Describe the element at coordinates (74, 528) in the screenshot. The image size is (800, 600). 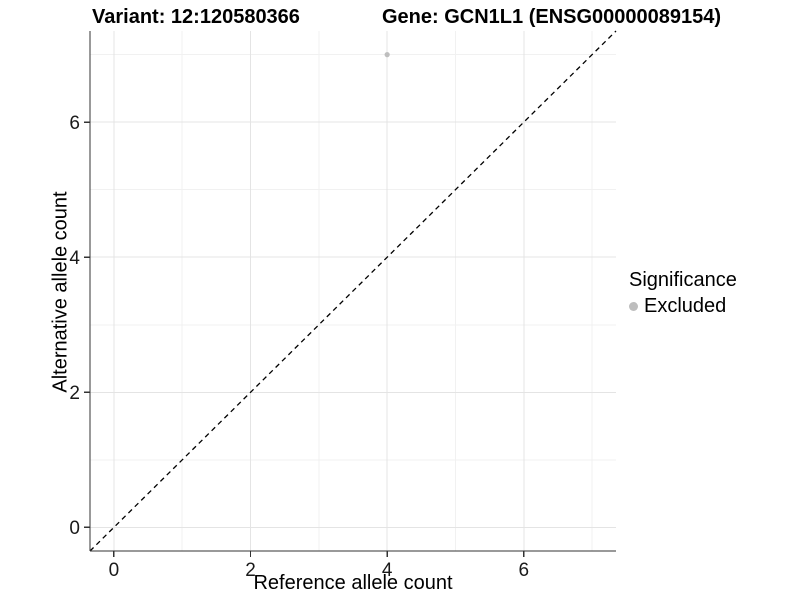
I see `y-tick-label: 0` at that location.